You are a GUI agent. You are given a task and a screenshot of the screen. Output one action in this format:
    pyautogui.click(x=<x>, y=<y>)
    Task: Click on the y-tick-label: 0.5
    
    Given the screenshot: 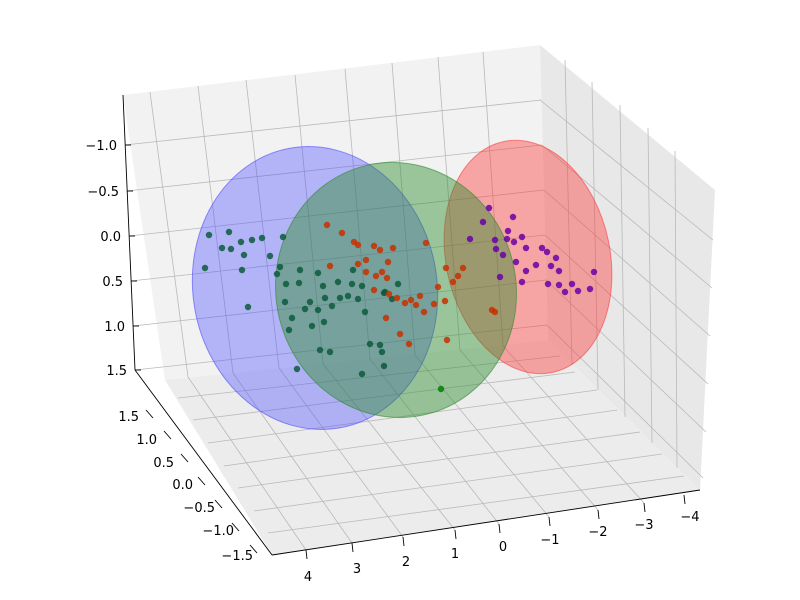 What is the action you would take?
    pyautogui.click(x=163, y=463)
    